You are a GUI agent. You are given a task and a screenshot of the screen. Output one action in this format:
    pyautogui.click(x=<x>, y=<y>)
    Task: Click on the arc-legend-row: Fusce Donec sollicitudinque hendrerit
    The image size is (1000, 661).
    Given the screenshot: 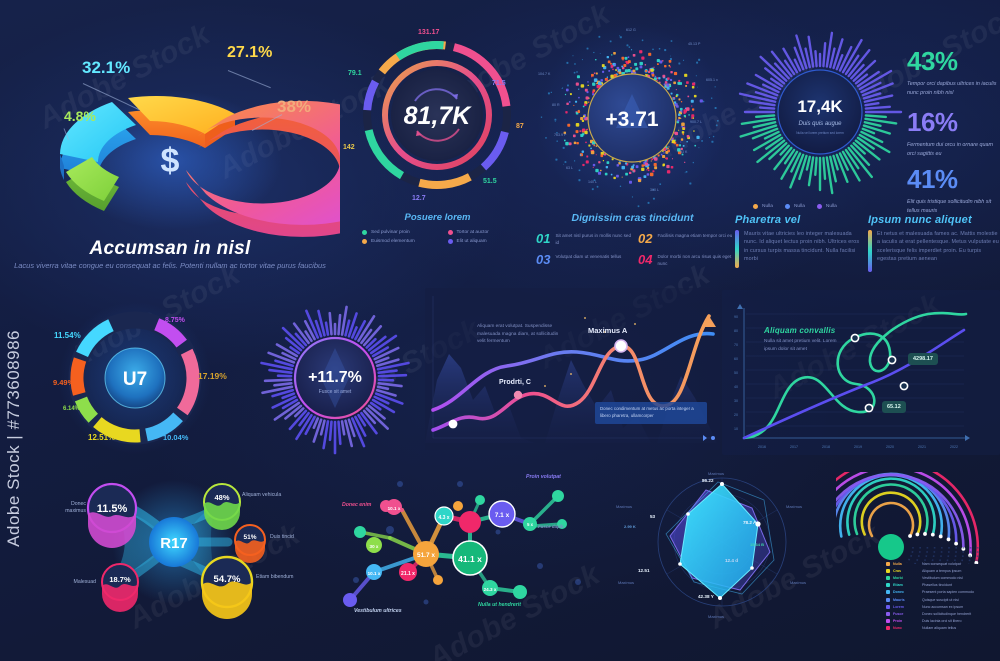 What is the action you would take?
    pyautogui.click(x=943, y=613)
    